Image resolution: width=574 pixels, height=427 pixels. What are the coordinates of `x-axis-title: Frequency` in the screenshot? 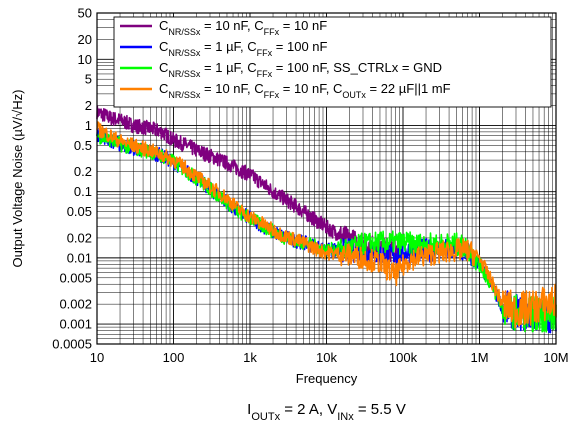 It's located at (327, 378).